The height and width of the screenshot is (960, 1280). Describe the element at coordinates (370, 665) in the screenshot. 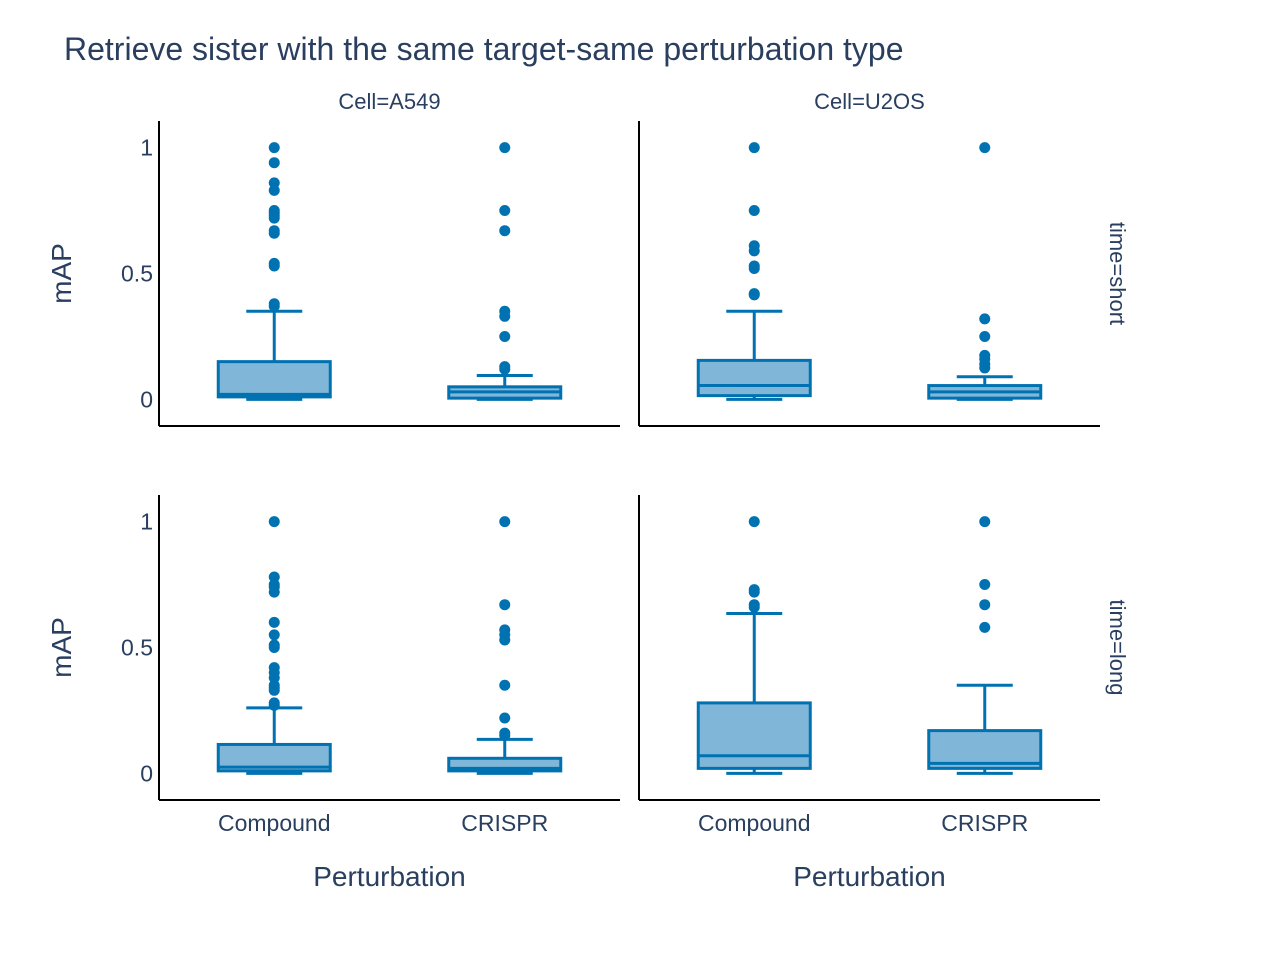

I see `panel-a549-long: 0 0.5 1 Compound CRISPR` at that location.